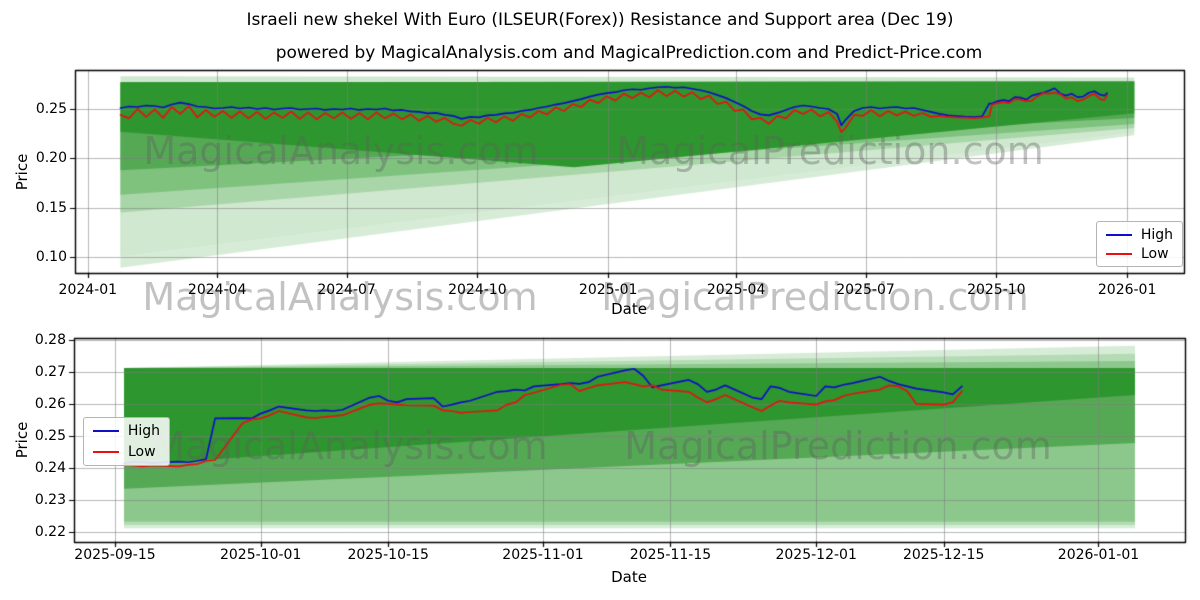  What do you see at coordinates (217, 290) in the screenshot?
I see `x-tick-label: 2024-04` at bounding box center [217, 290].